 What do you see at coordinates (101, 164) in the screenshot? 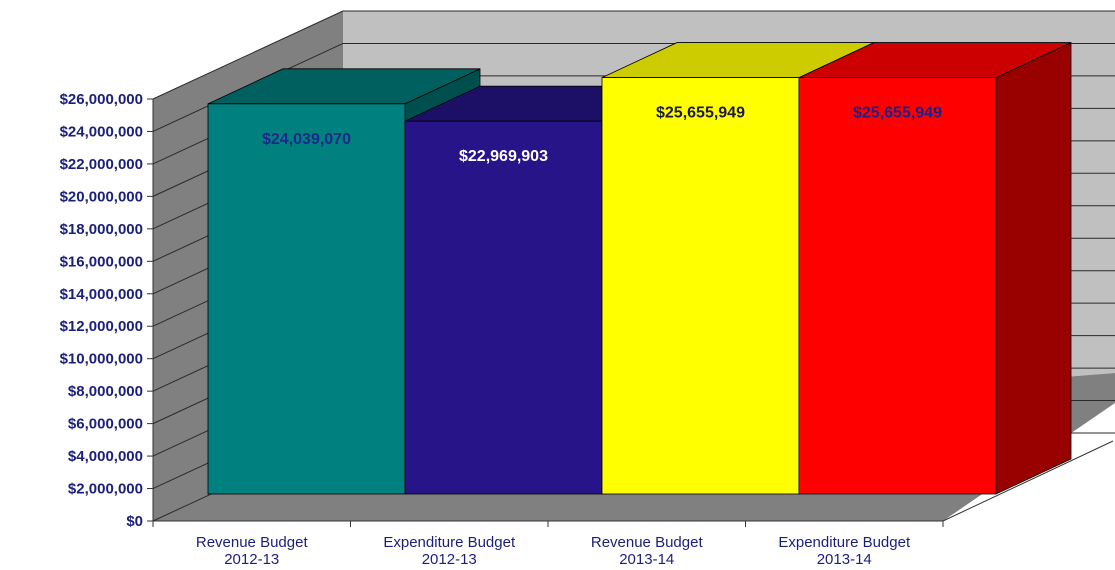
I see `y-tick-label: $22,000,000` at bounding box center [101, 164].